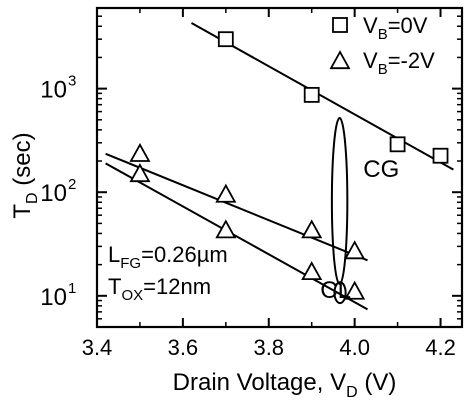  Describe the element at coordinates (440, 347) in the screenshot. I see `x-tick-label: 4.2` at that location.